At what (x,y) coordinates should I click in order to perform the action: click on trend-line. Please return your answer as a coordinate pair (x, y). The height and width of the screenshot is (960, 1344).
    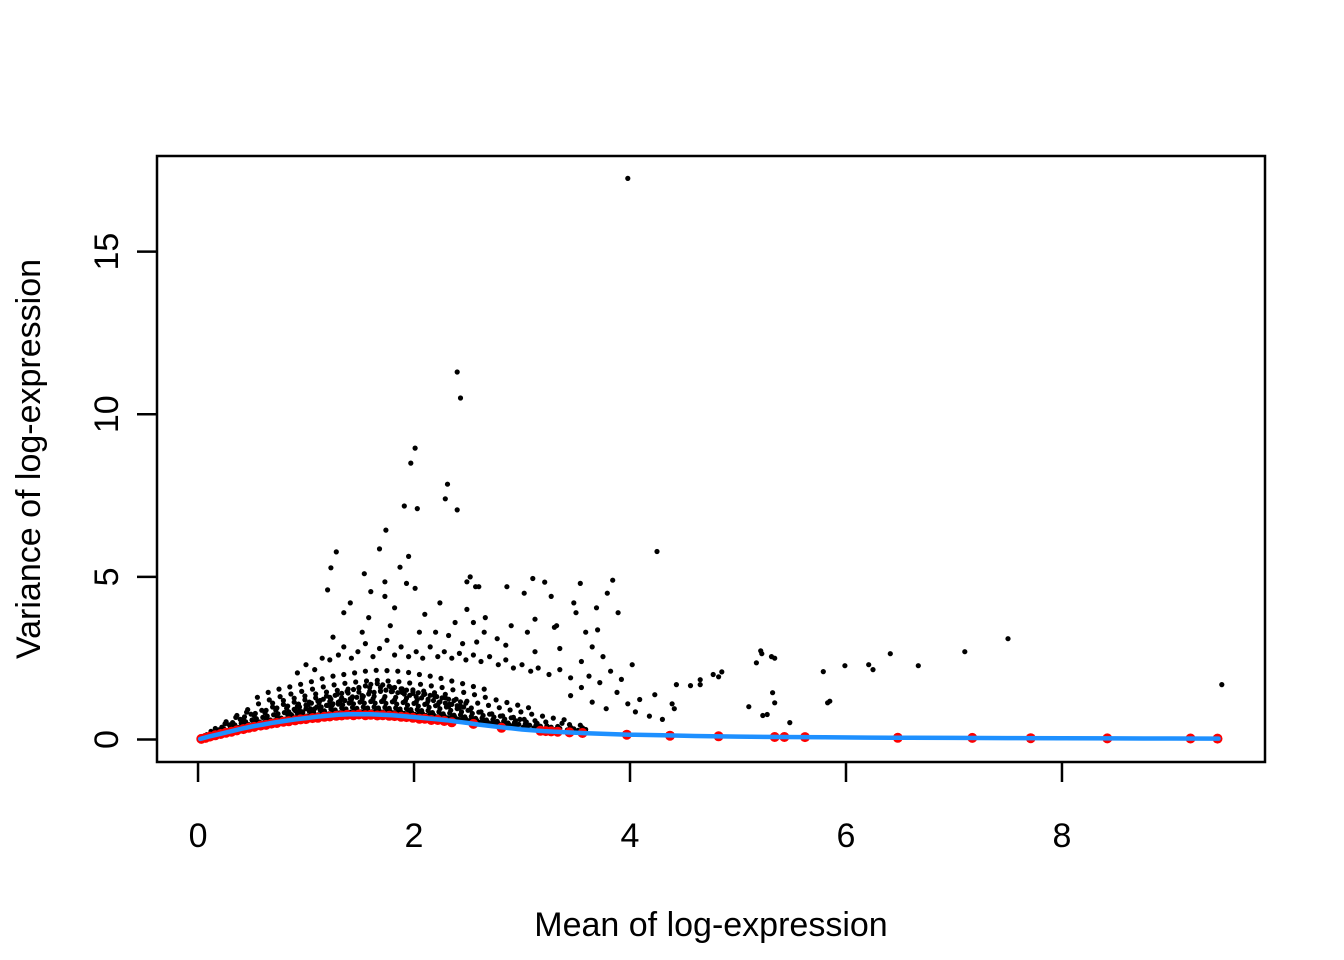
    Looking at the image, I should click on (709, 726).